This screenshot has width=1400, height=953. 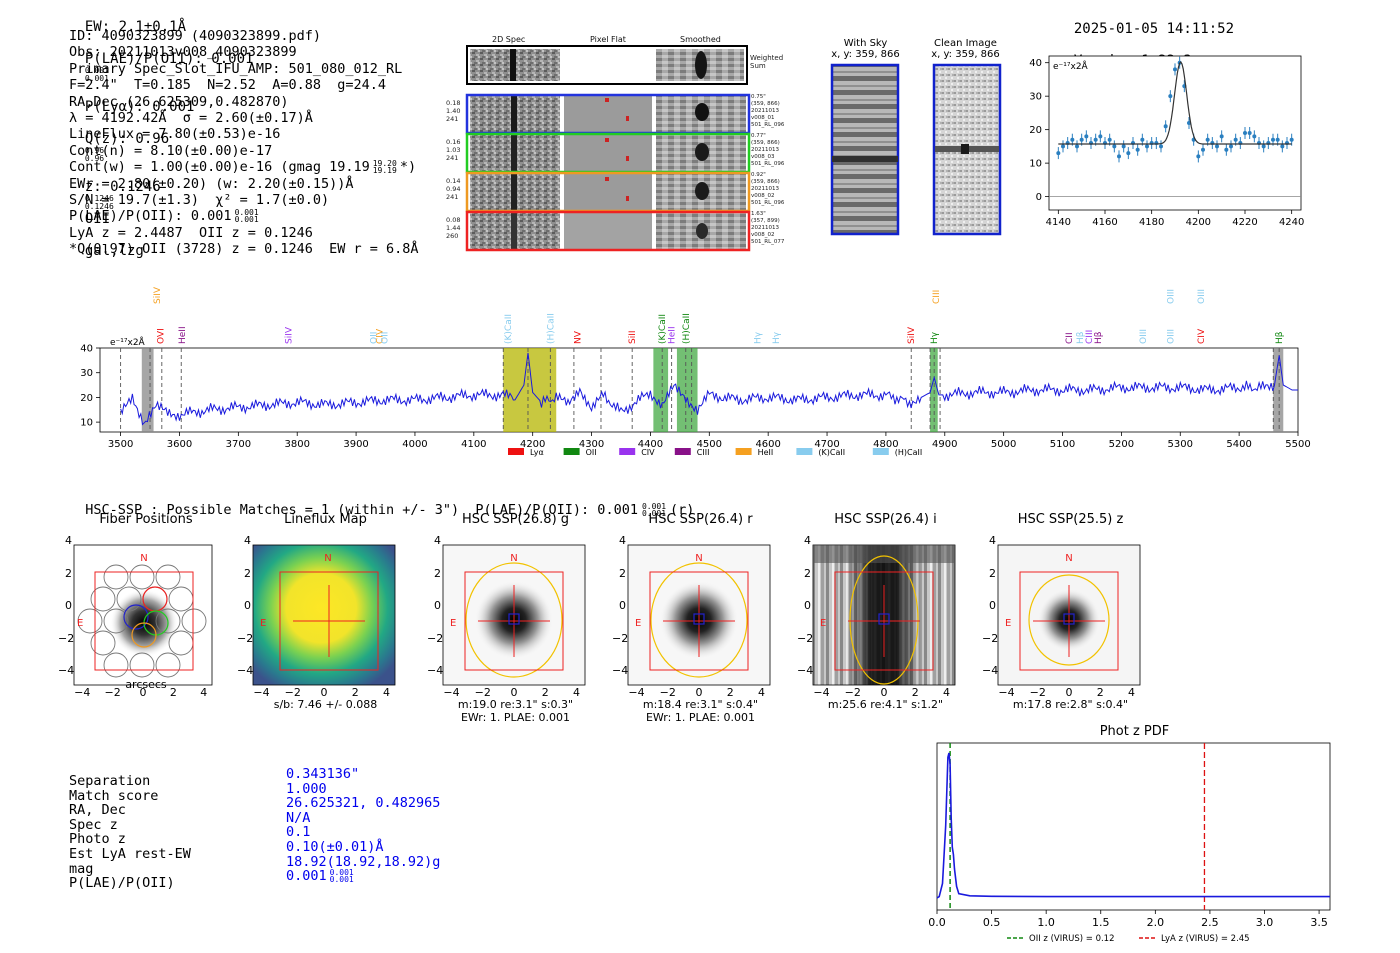 I want to click on photz-ticks: 0.0 0.5 1.0 1.5 2.0 2.5 3.0 3.5, so click(x=1128, y=919).